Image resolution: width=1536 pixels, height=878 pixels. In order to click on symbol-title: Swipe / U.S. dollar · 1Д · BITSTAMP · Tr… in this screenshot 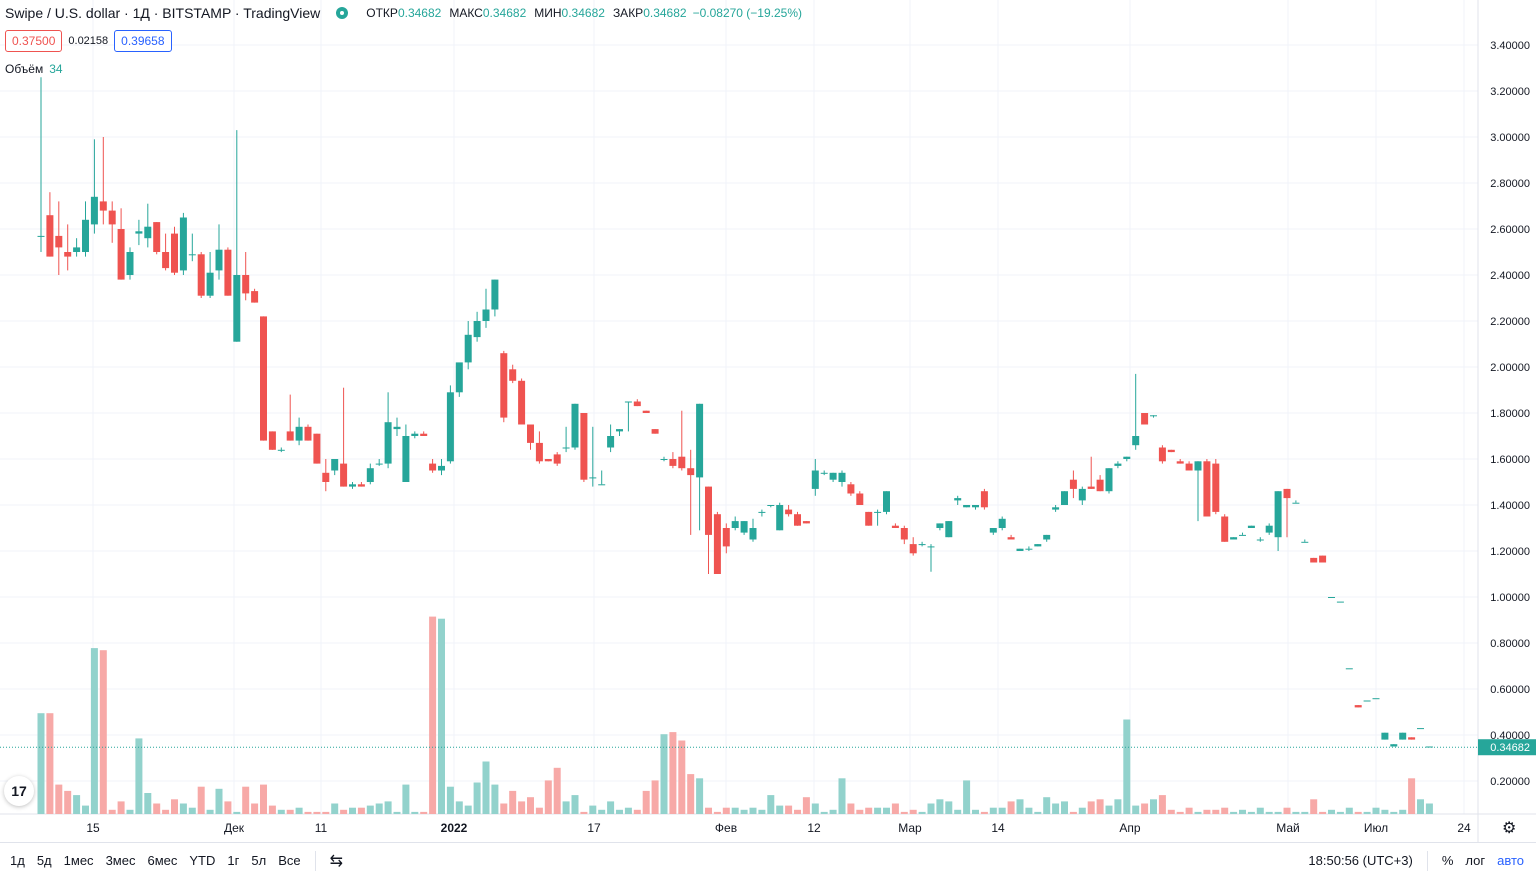, I will do `click(163, 13)`.